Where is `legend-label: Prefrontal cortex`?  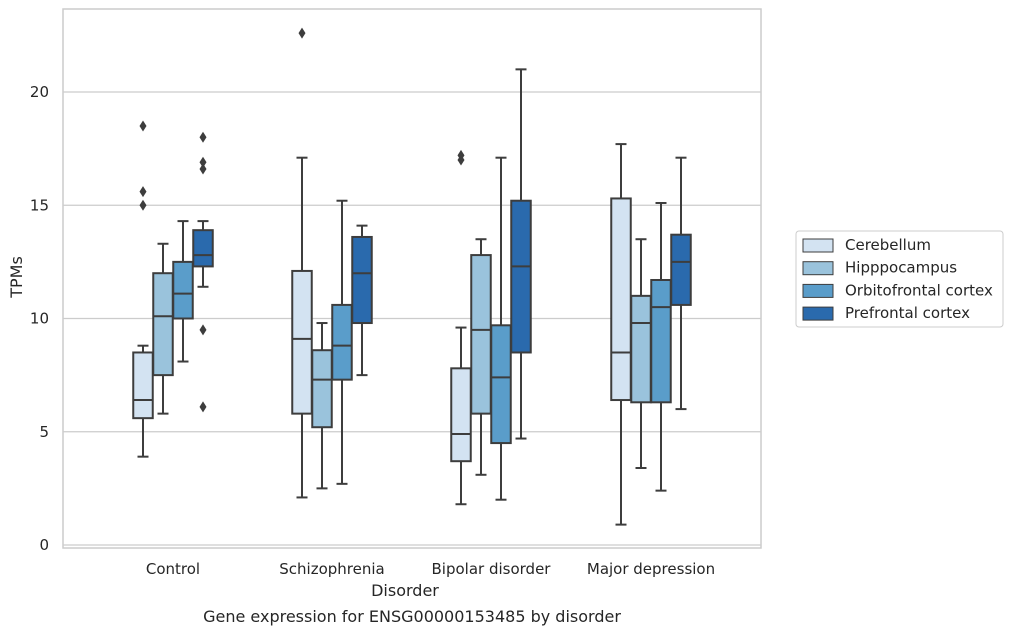
legend-label: Prefrontal cortex is located at coordinates (907, 313).